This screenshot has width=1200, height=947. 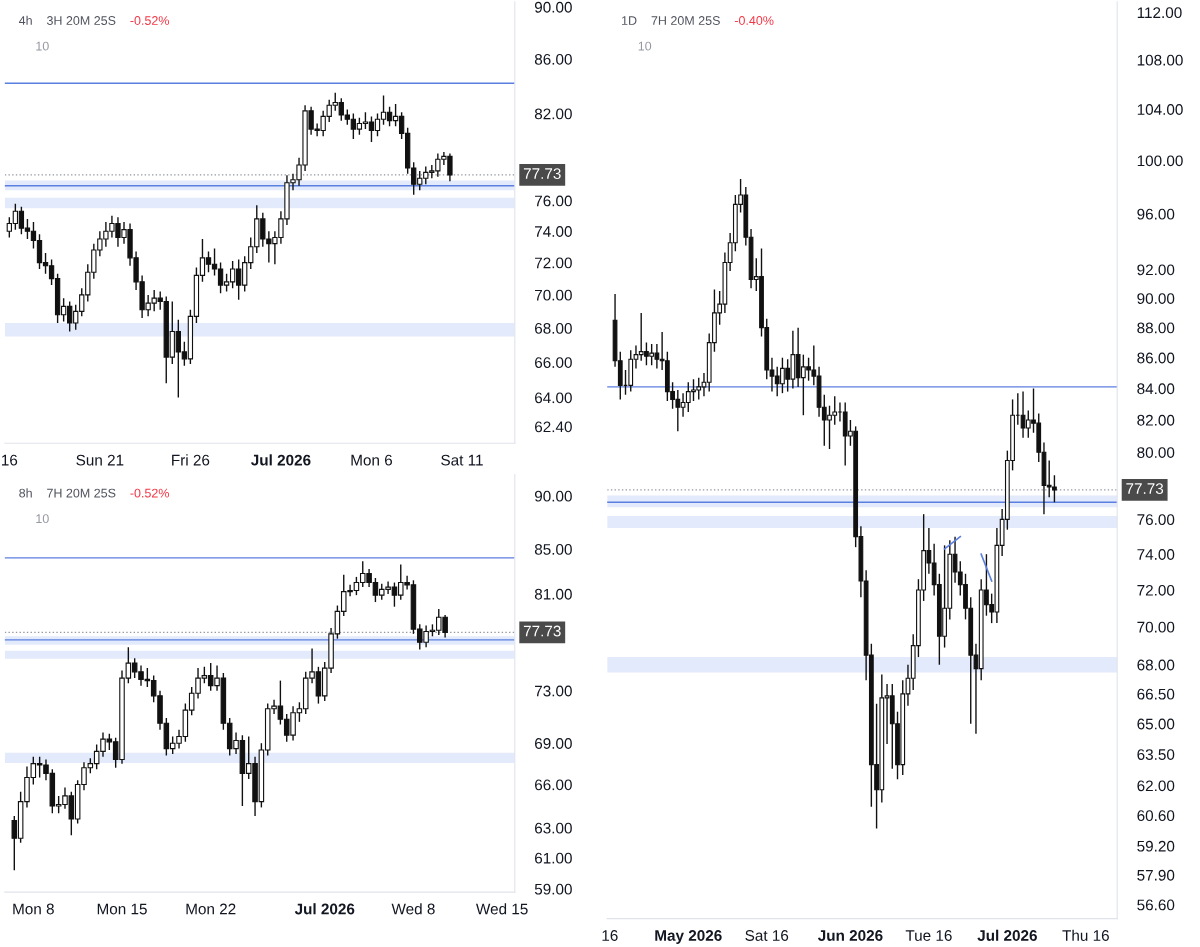 What do you see at coordinates (1156, 328) in the screenshot?
I see `y-tick-label: 88.00` at bounding box center [1156, 328].